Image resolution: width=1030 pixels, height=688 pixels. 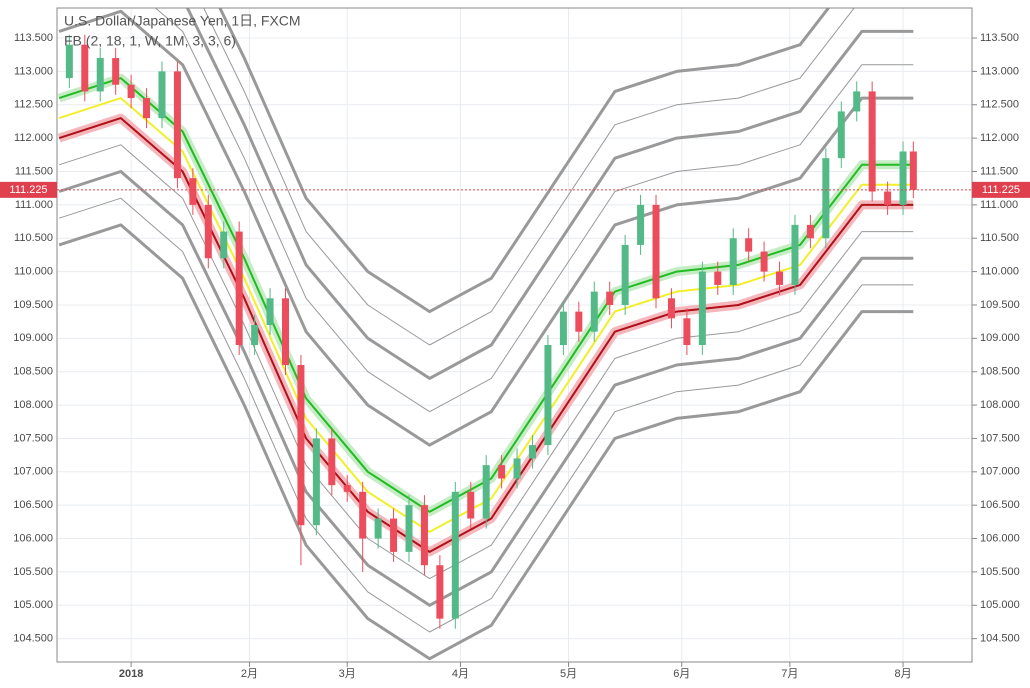 I want to click on x-tick-label: 2月, so click(x=249, y=674).